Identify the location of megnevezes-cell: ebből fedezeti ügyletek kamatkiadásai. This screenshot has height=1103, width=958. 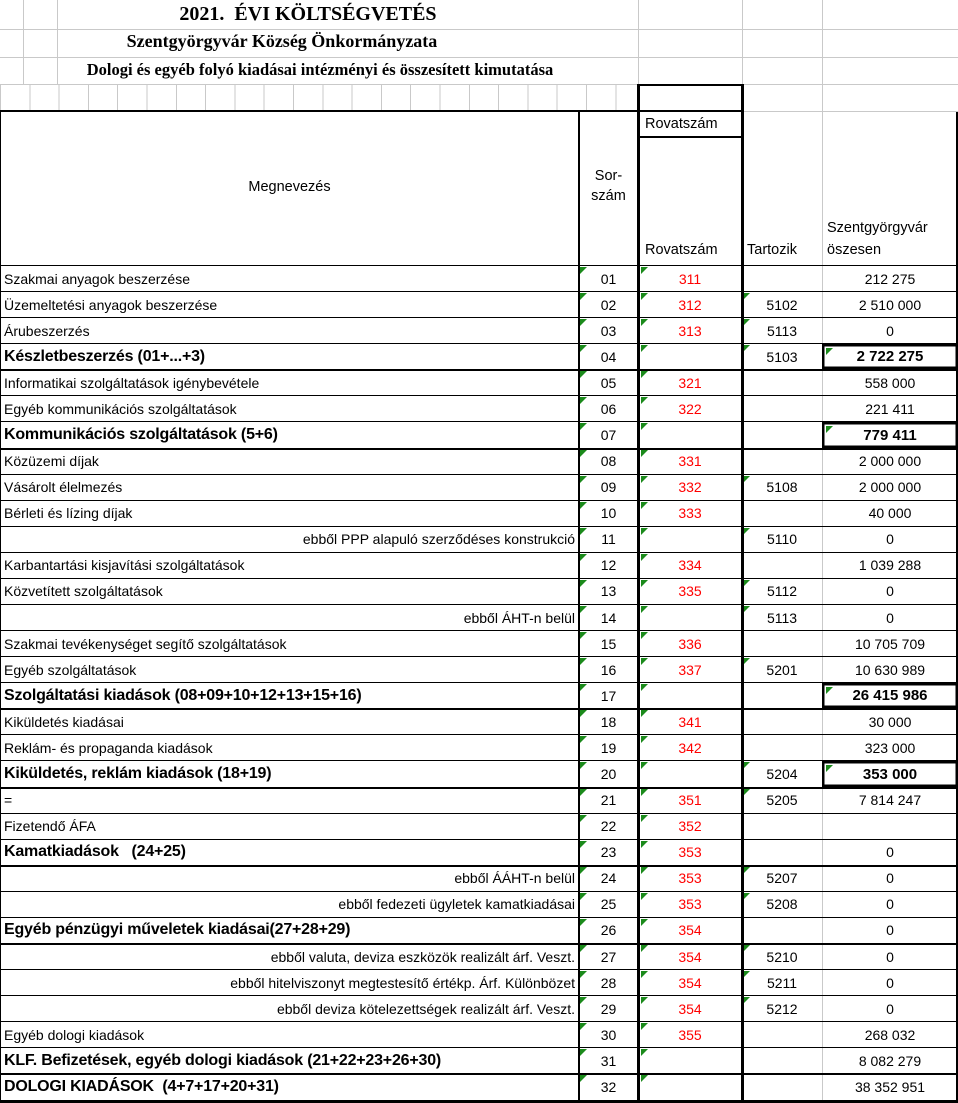
(289, 904).